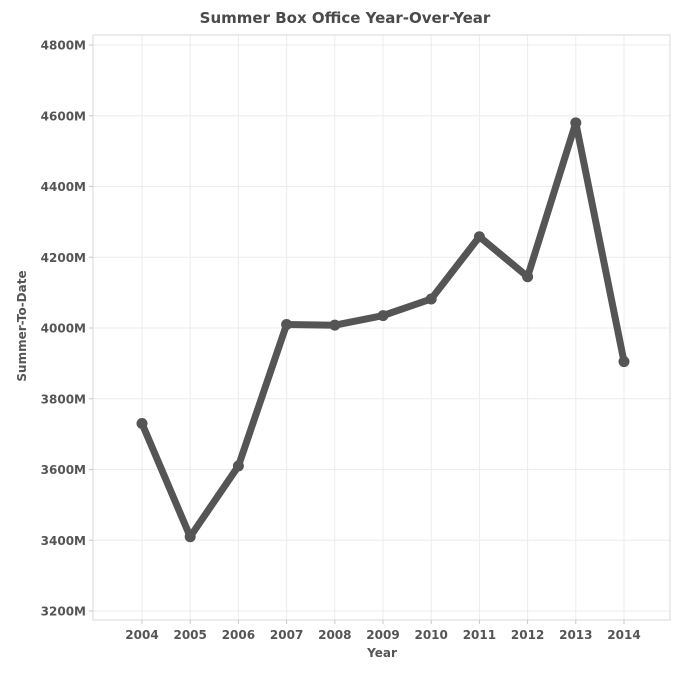 The image size is (689, 673). Describe the element at coordinates (142, 424) in the screenshot. I see `data-point-2004` at that location.